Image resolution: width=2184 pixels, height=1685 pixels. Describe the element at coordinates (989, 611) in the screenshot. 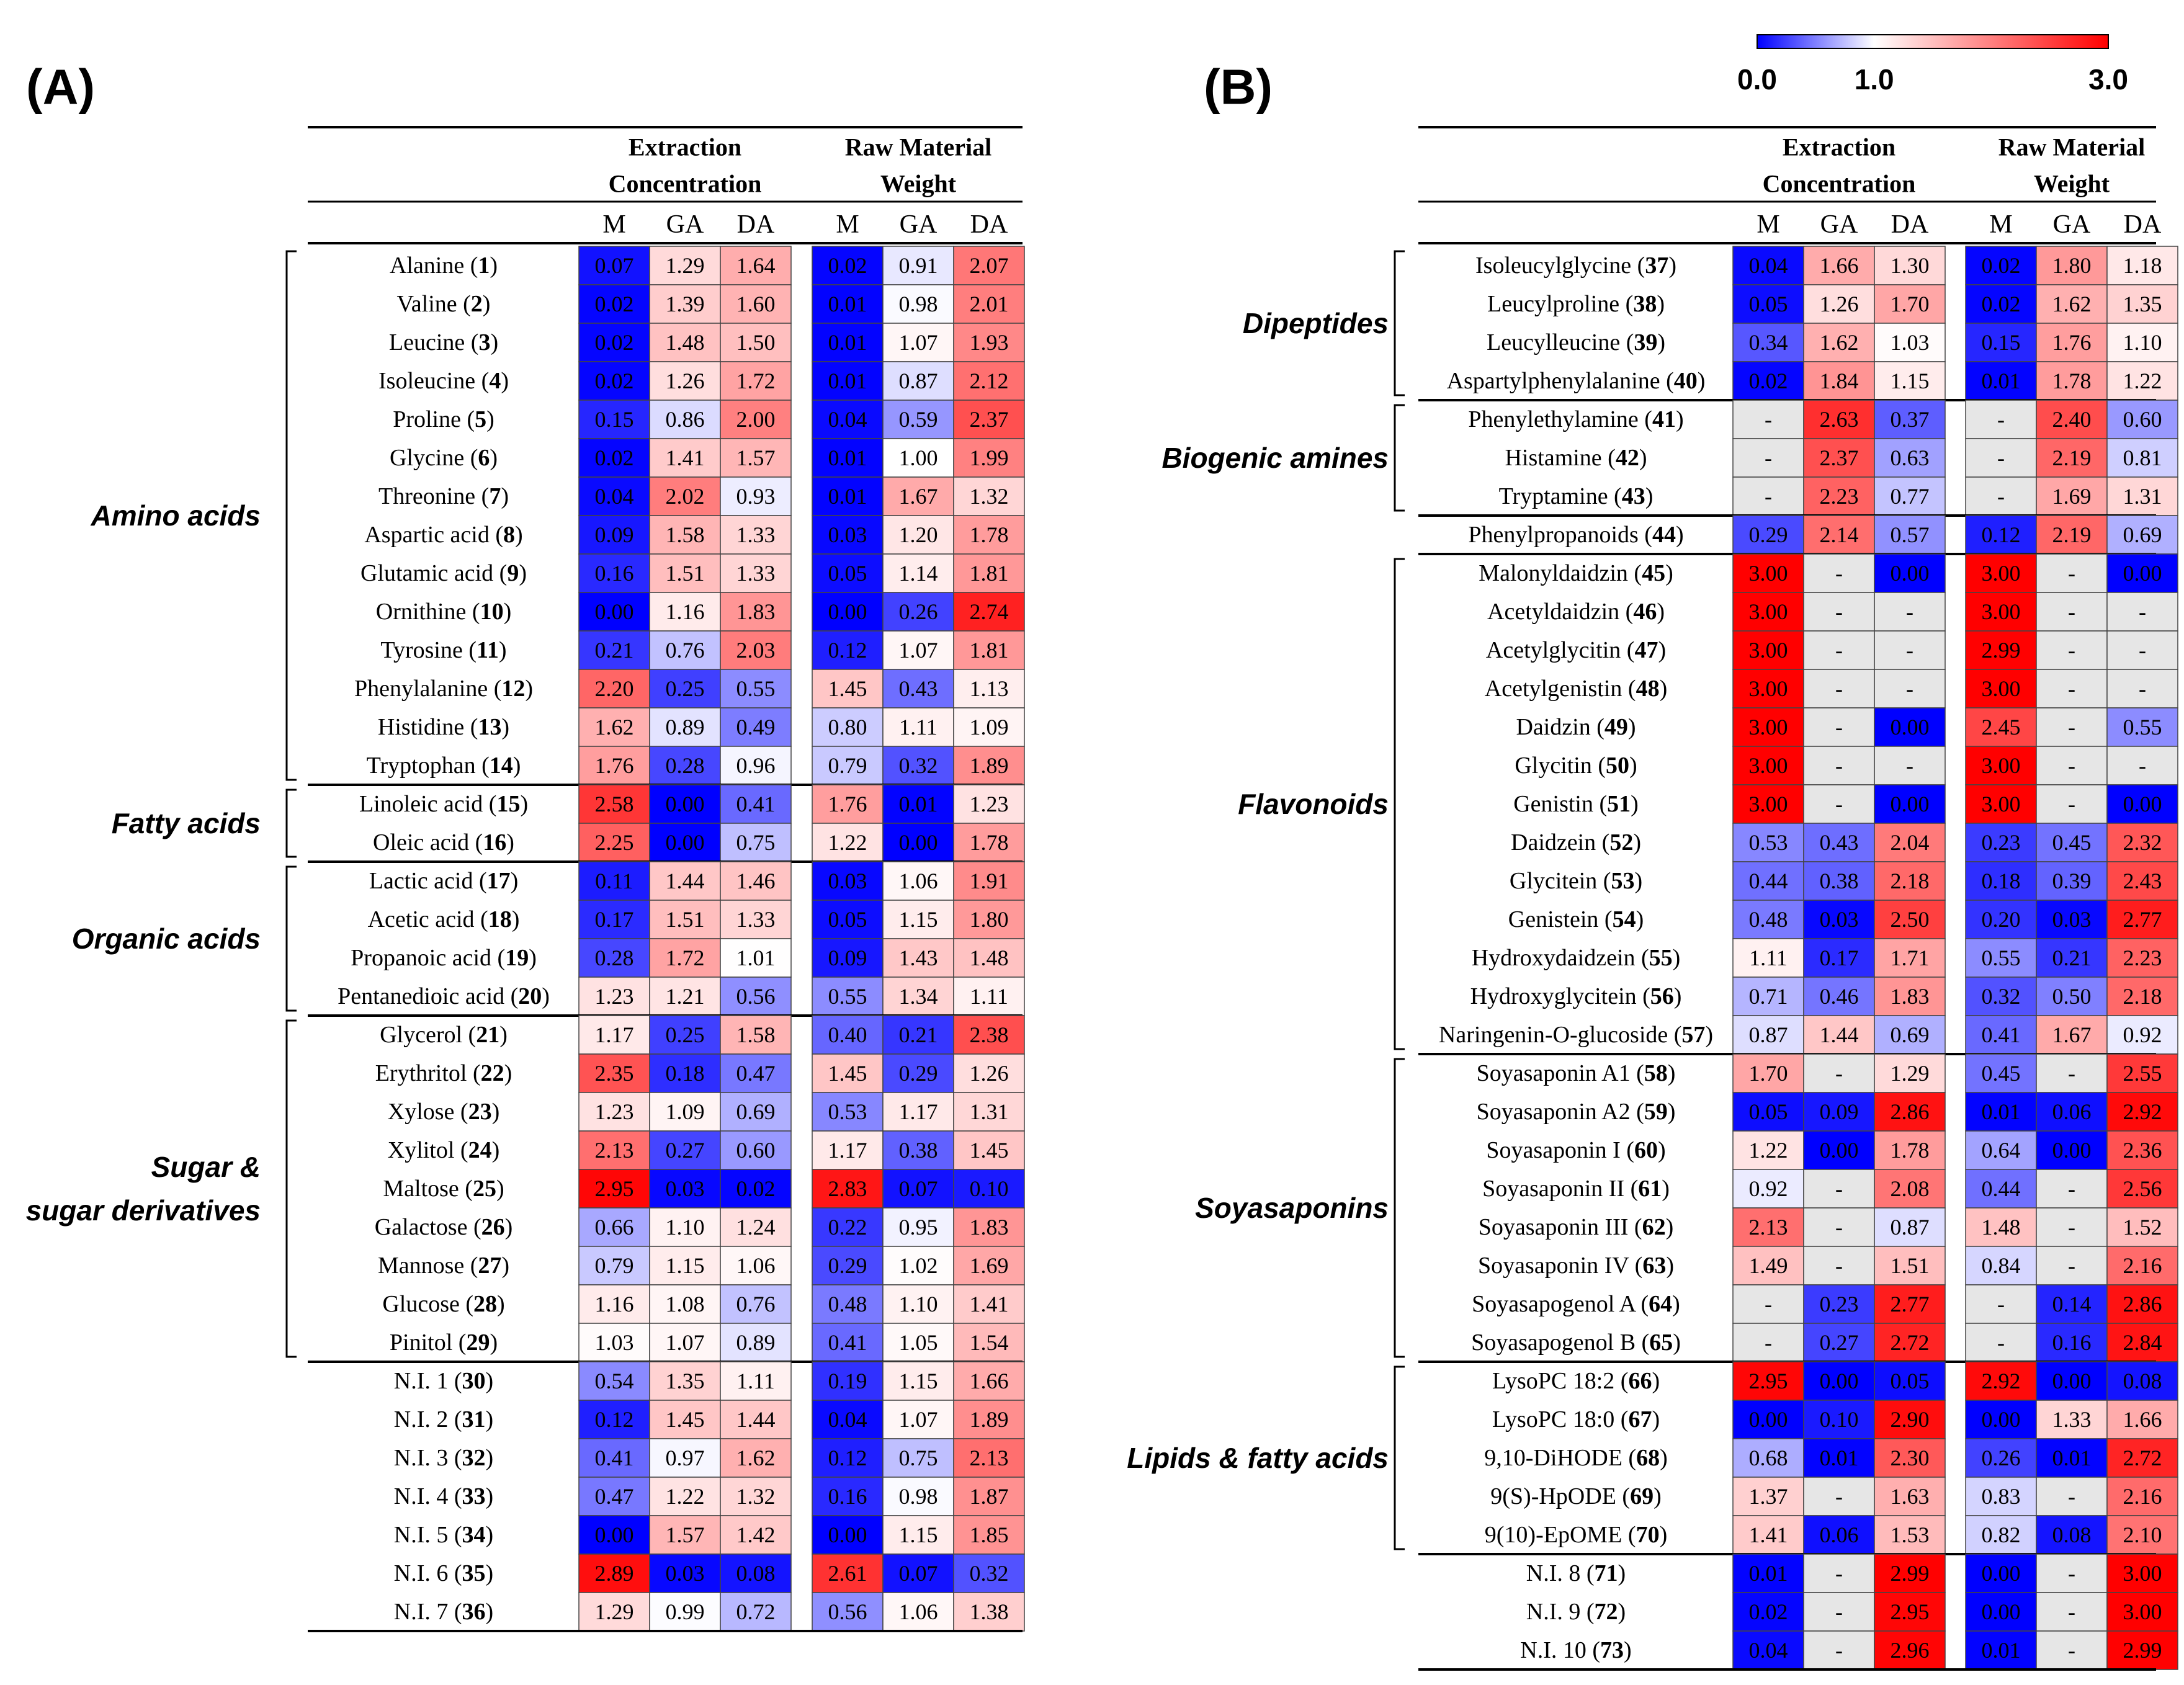

I see `cell-value: 2.74` at that location.